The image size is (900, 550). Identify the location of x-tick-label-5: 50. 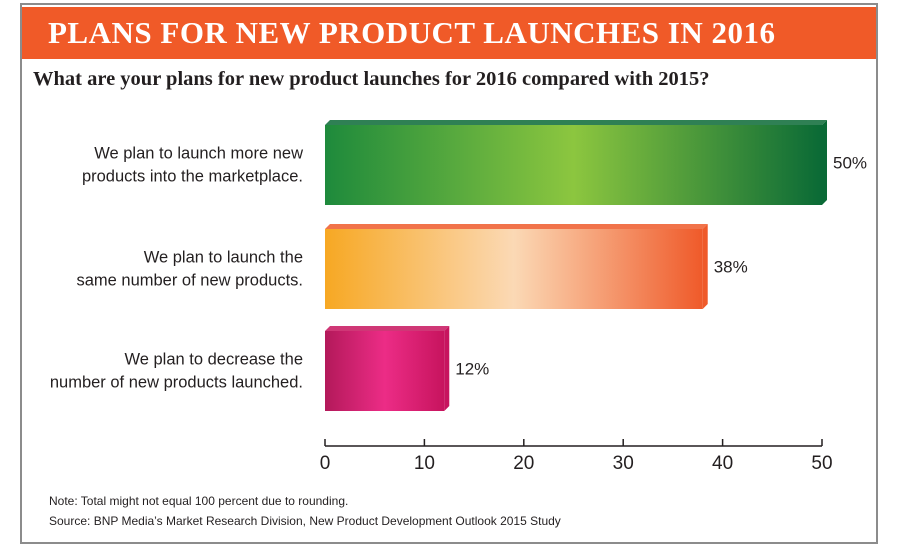
(821, 463).